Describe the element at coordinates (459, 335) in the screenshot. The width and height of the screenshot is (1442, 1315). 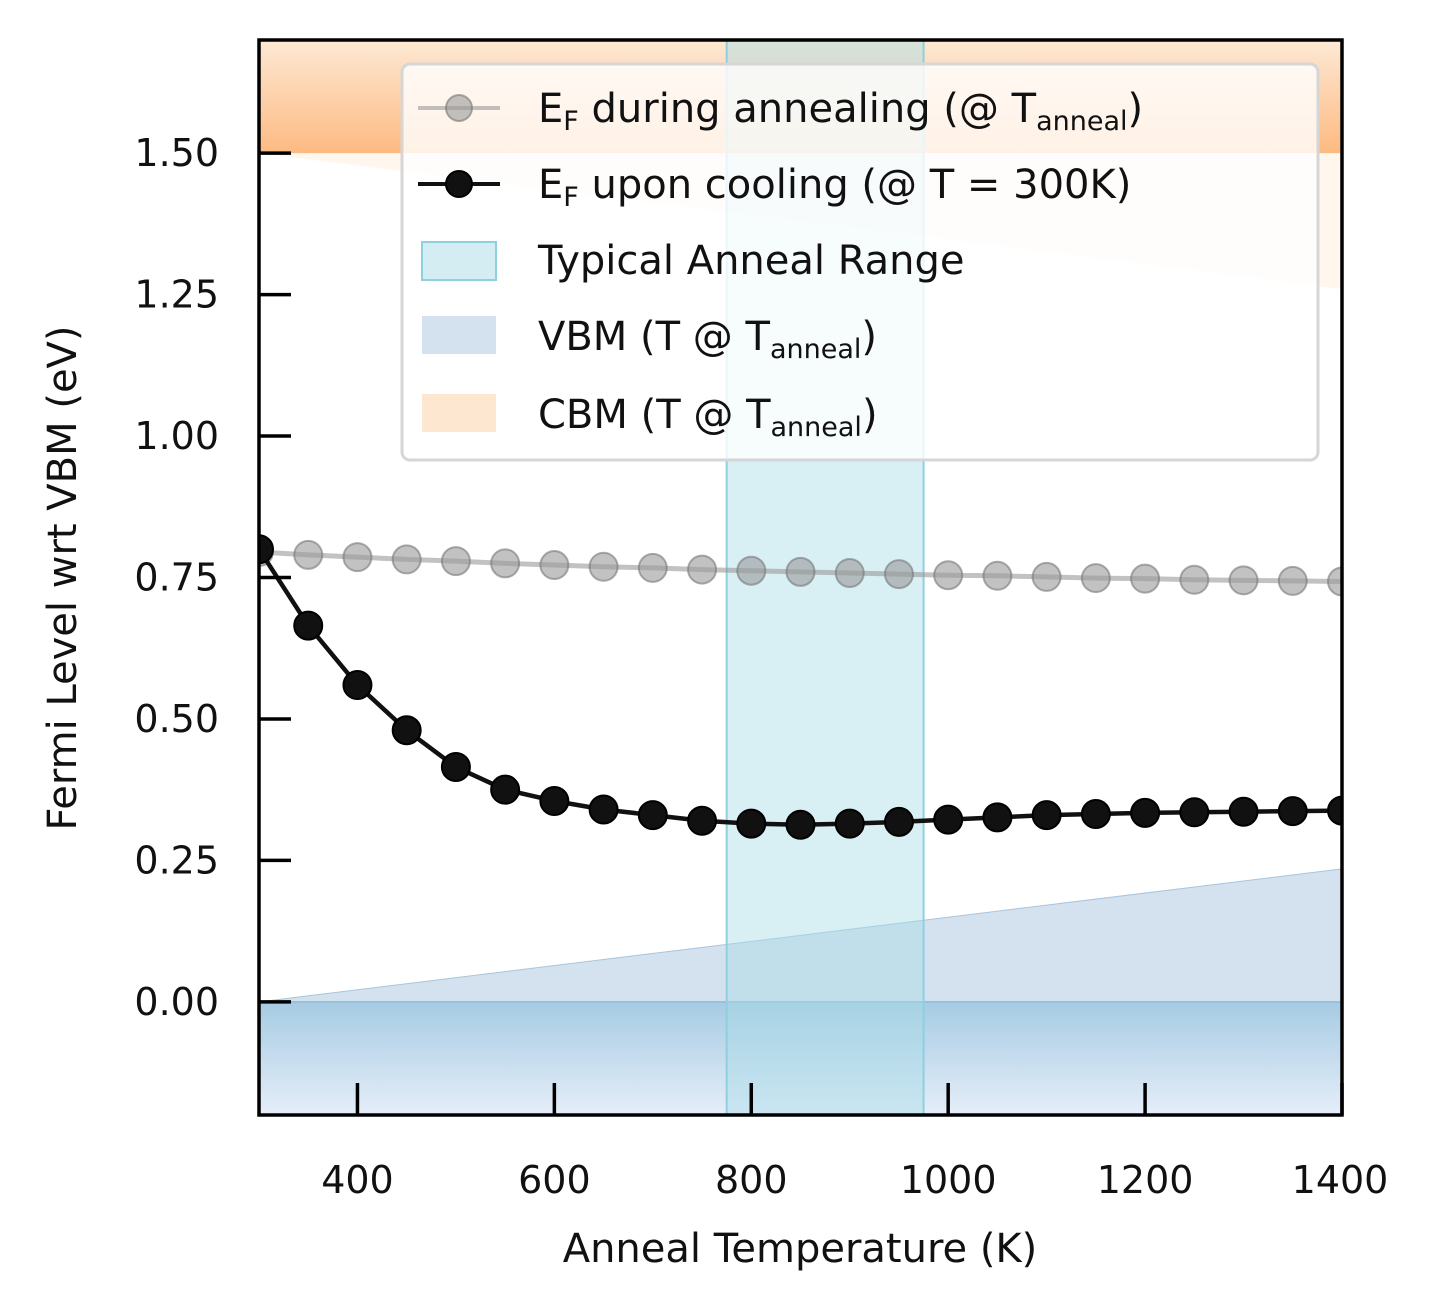
I see `legend-swatch-vbm` at that location.